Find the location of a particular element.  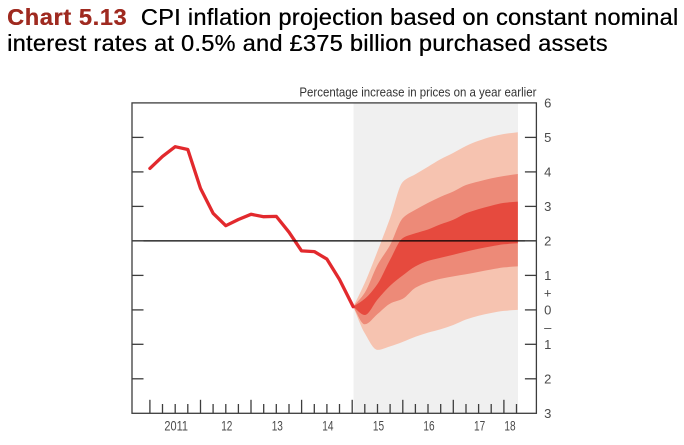

svg-text: 12 is located at coordinates (226, 425).